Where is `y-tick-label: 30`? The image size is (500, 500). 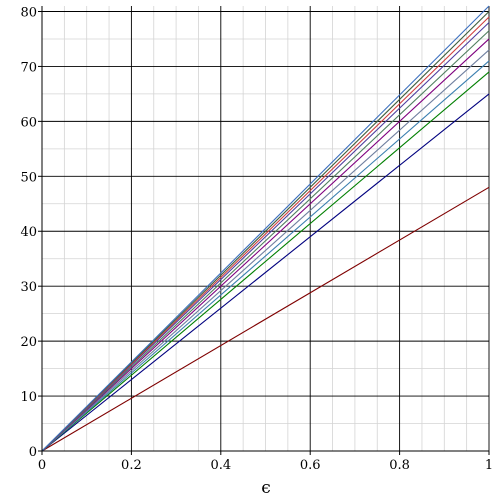
y-tick-label: 30 is located at coordinates (28, 287).